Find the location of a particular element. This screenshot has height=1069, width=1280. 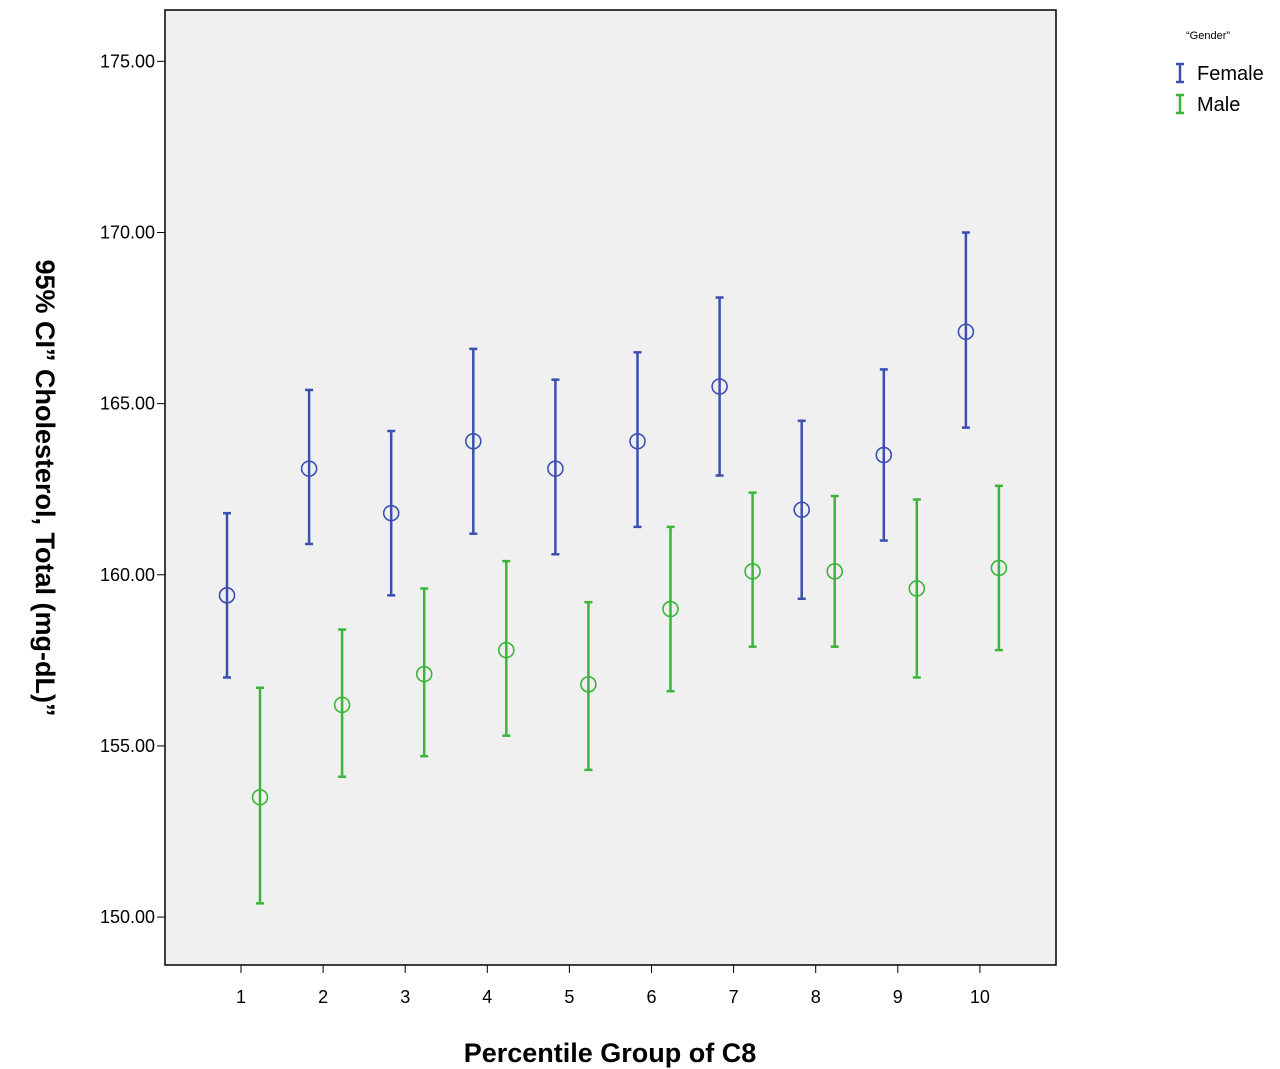

legend: “Gender” Female Male is located at coordinates (1220, 73).